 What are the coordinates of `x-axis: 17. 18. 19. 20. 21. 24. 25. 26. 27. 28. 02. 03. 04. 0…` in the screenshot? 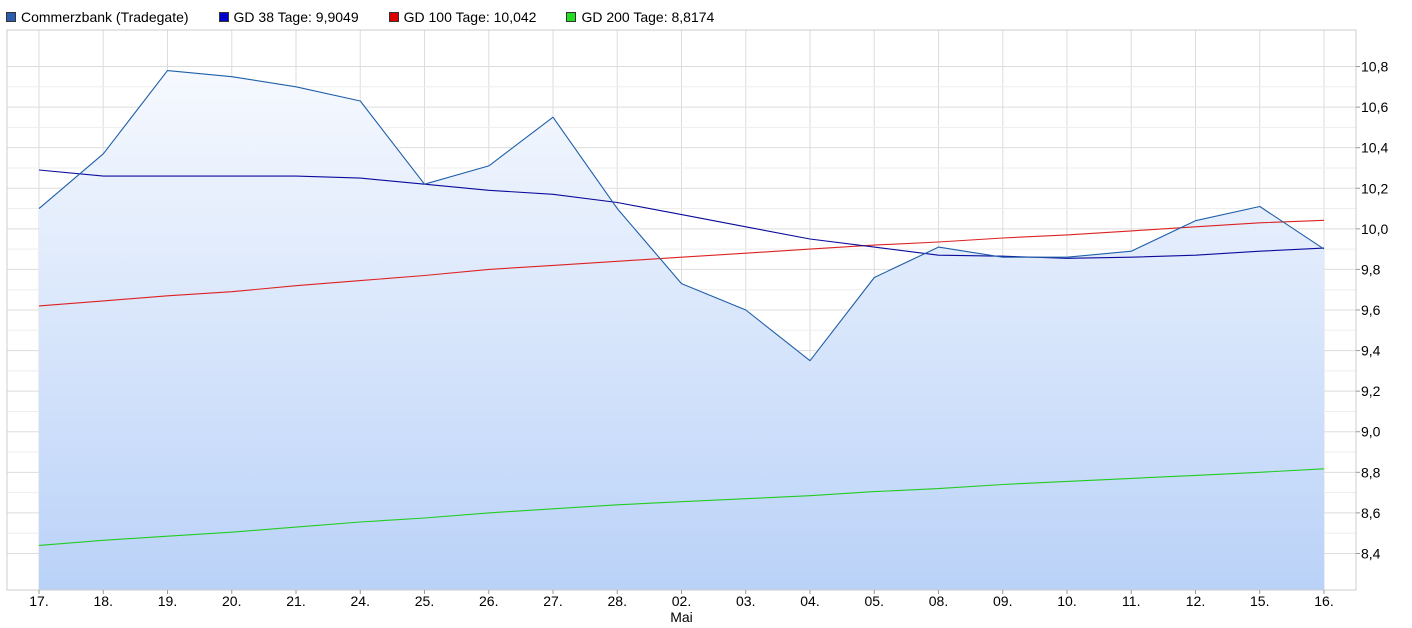 It's located at (681, 607).